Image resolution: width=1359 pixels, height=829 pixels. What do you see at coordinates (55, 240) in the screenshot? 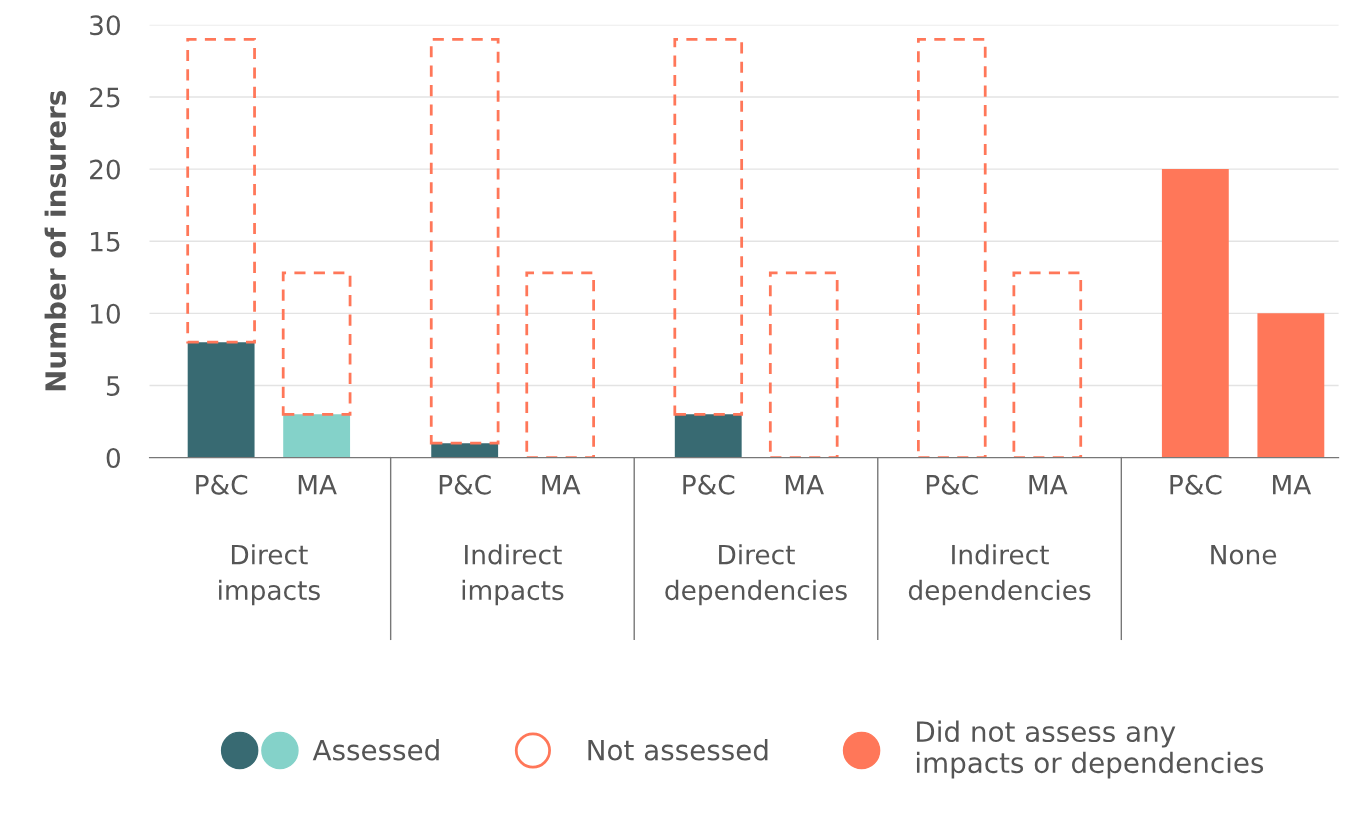
I see `y-axis-title: Number of insurers` at bounding box center [55, 240].